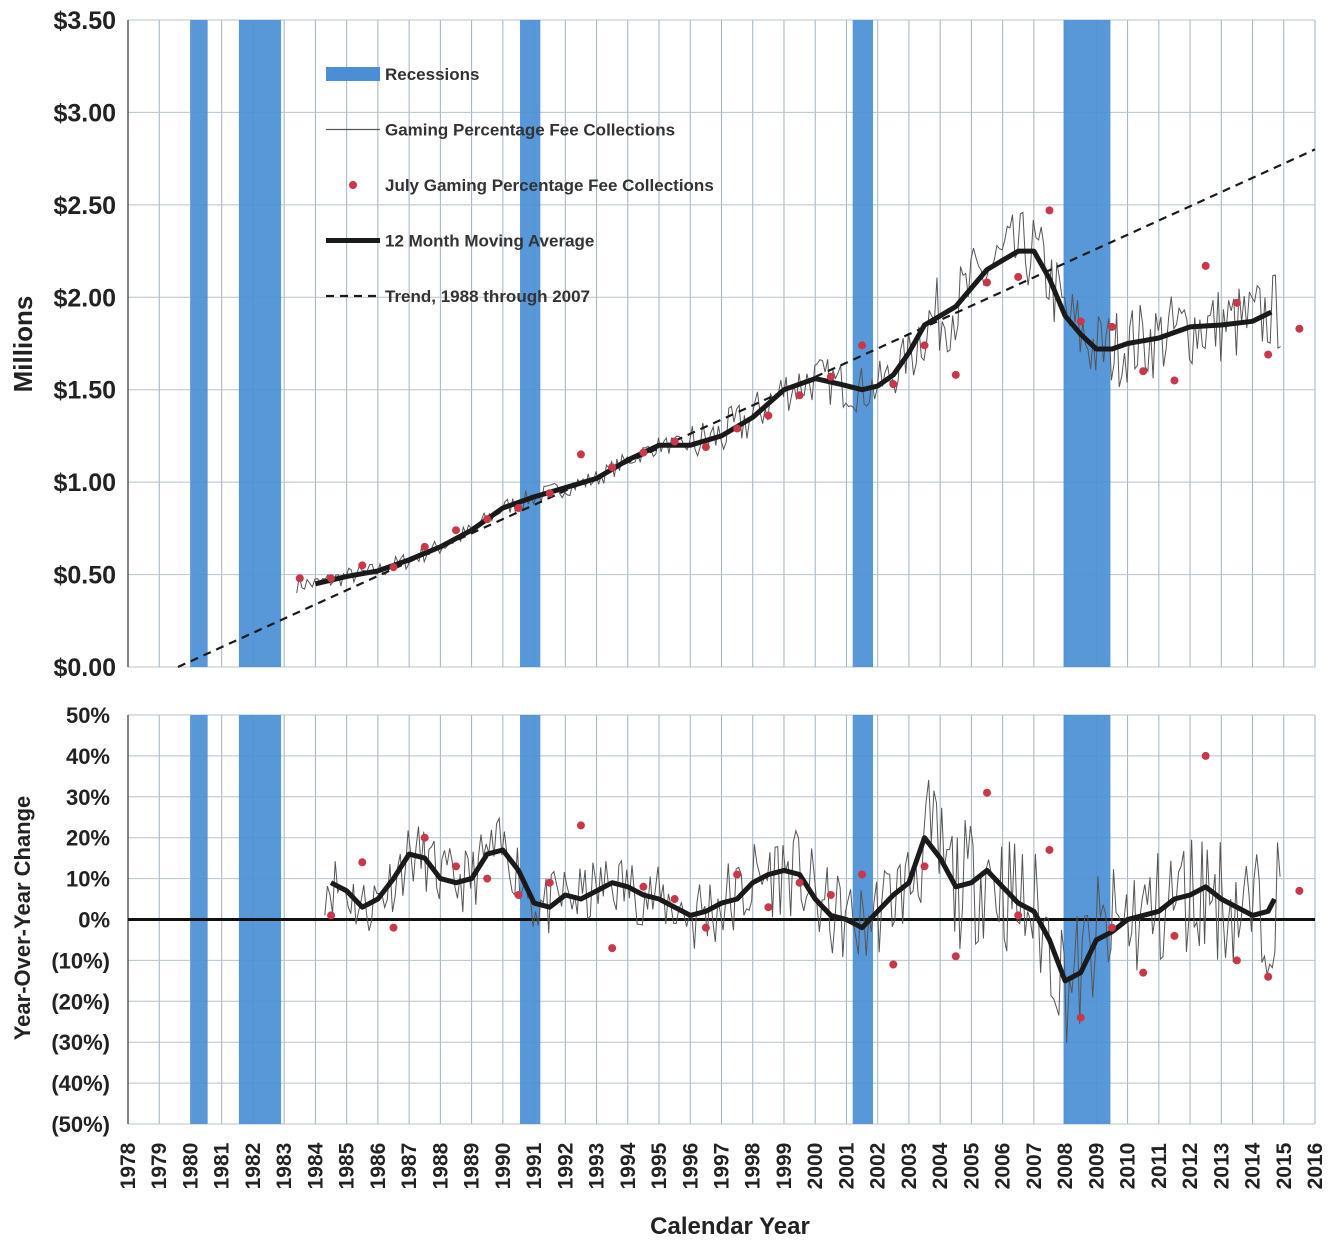 This screenshot has width=1329, height=1242. I want to click on y-tick-label: (30%), so click(80, 1042).